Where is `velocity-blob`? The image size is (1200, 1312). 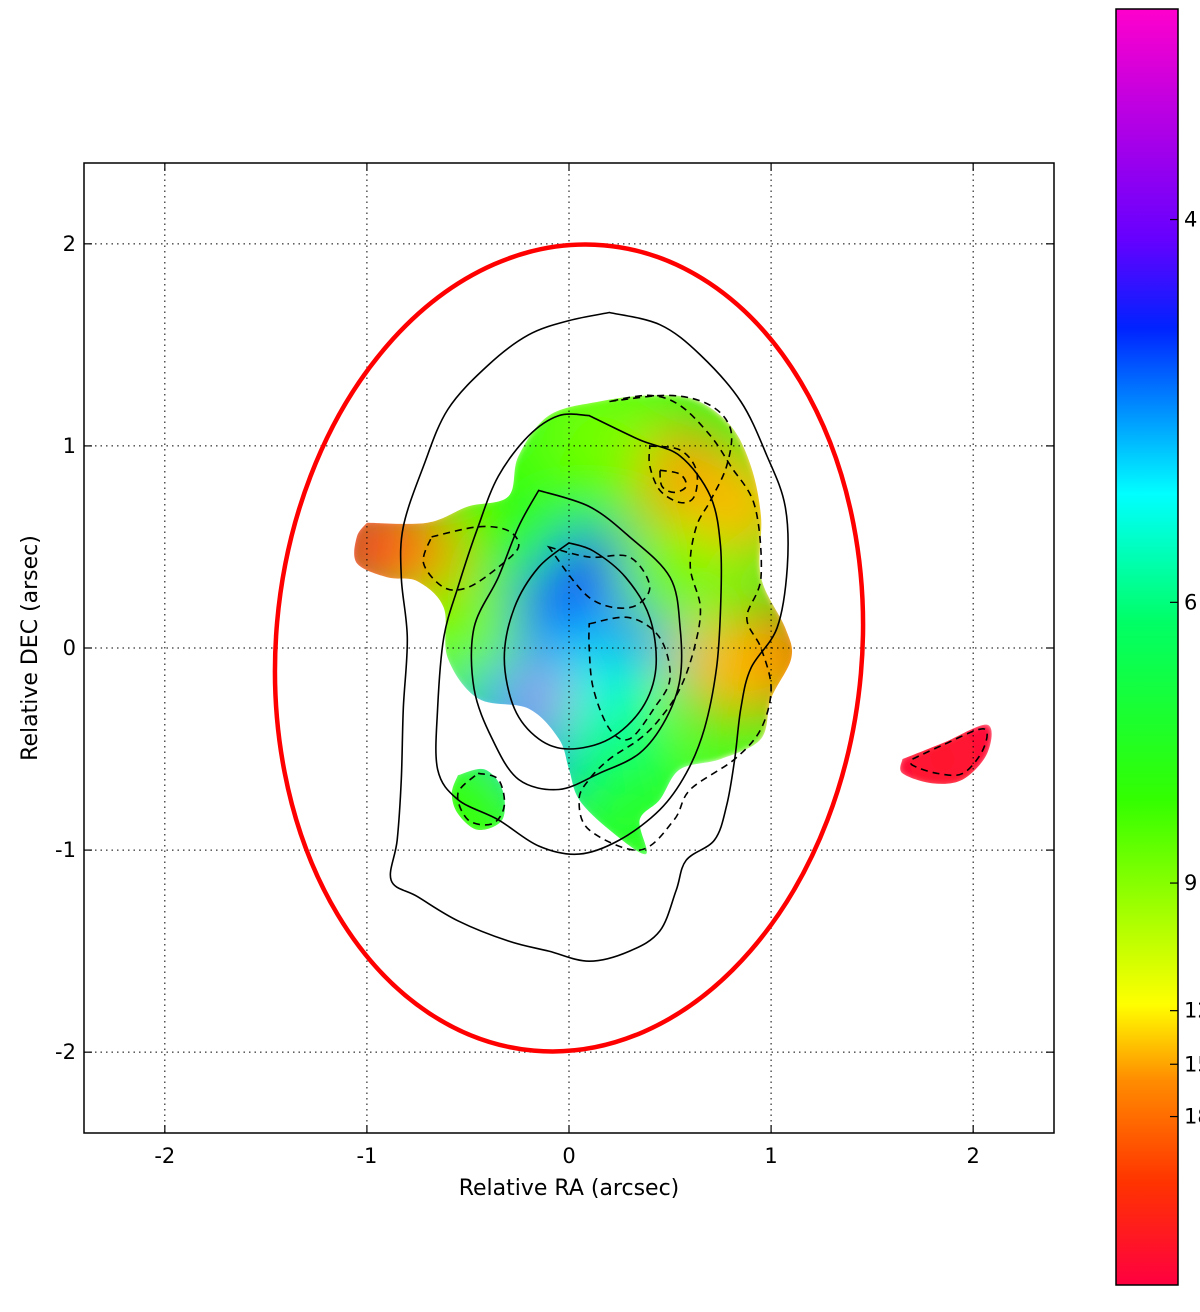
velocity-blob is located at coordinates (599, 443).